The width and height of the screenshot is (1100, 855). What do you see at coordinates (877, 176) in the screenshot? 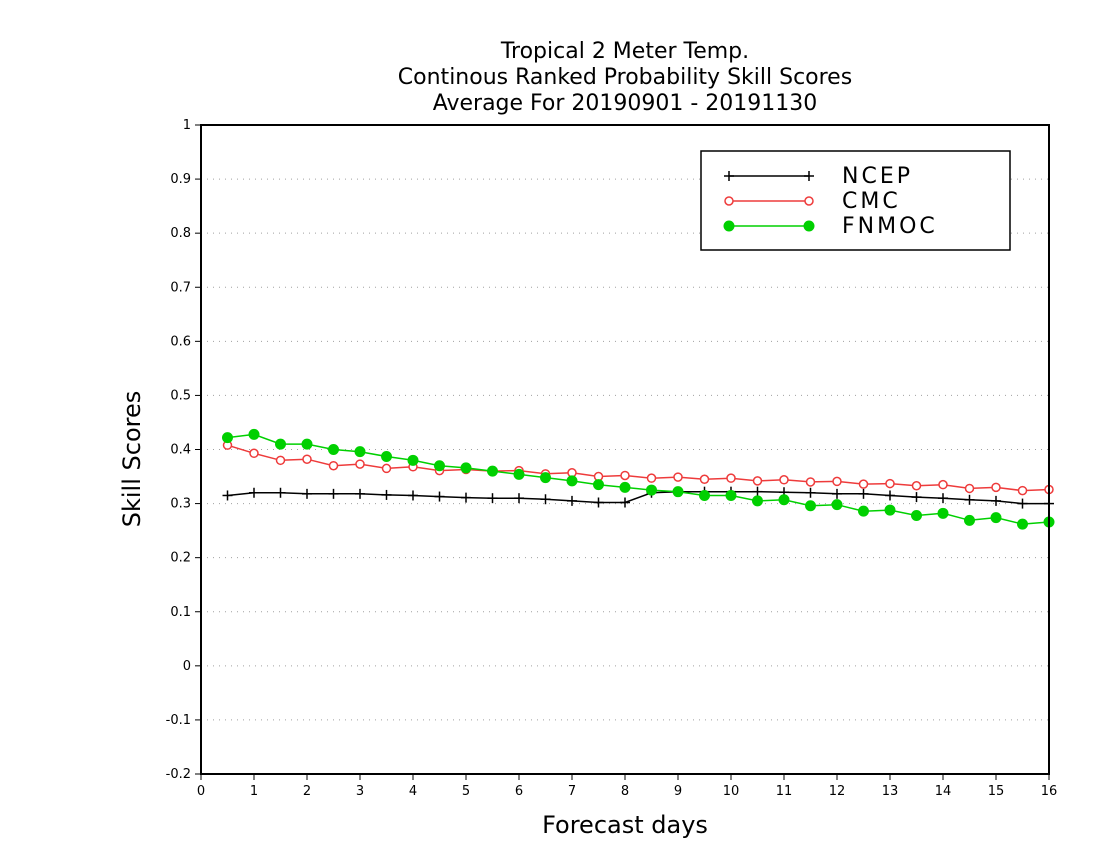
I see `legend-label-ncep: NCEP` at bounding box center [877, 176].